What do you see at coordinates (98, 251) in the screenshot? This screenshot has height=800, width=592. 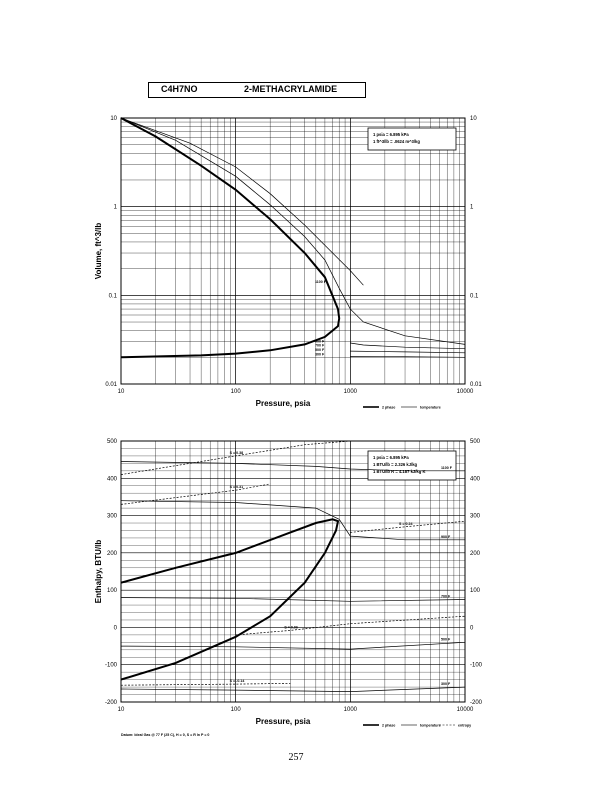 I see `y-axis-label: Volume, ft^3/lb` at bounding box center [98, 251].